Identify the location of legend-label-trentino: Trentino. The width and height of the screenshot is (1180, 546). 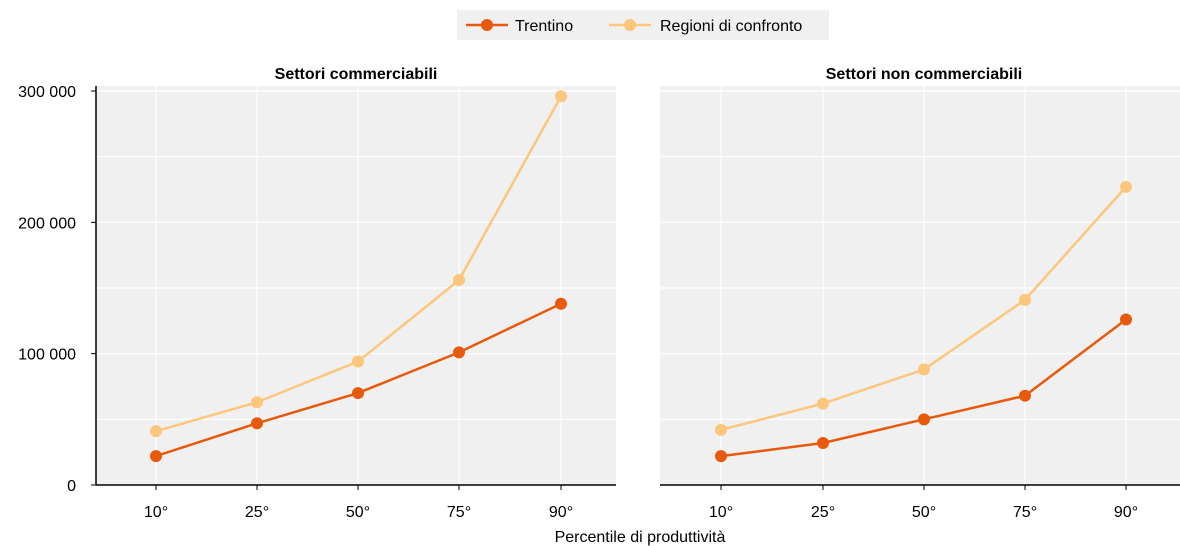
(544, 26).